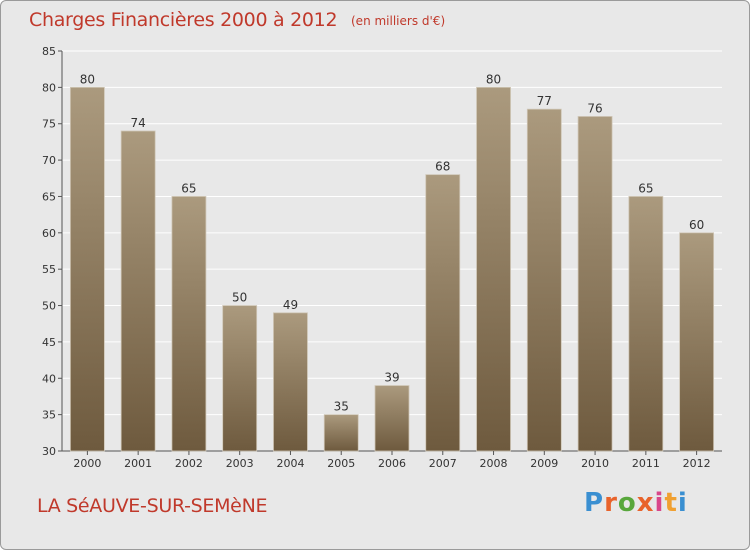 The image size is (750, 550). What do you see at coordinates (341, 407) in the screenshot?
I see `data-label: 35` at bounding box center [341, 407].